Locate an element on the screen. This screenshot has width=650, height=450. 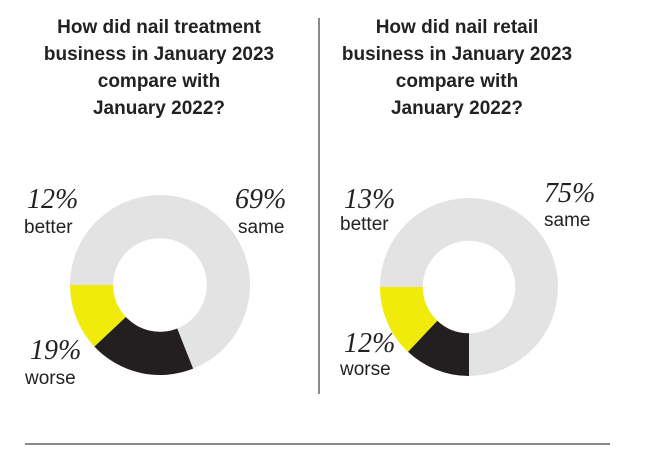
donut-chart-treatment is located at coordinates (160, 285).